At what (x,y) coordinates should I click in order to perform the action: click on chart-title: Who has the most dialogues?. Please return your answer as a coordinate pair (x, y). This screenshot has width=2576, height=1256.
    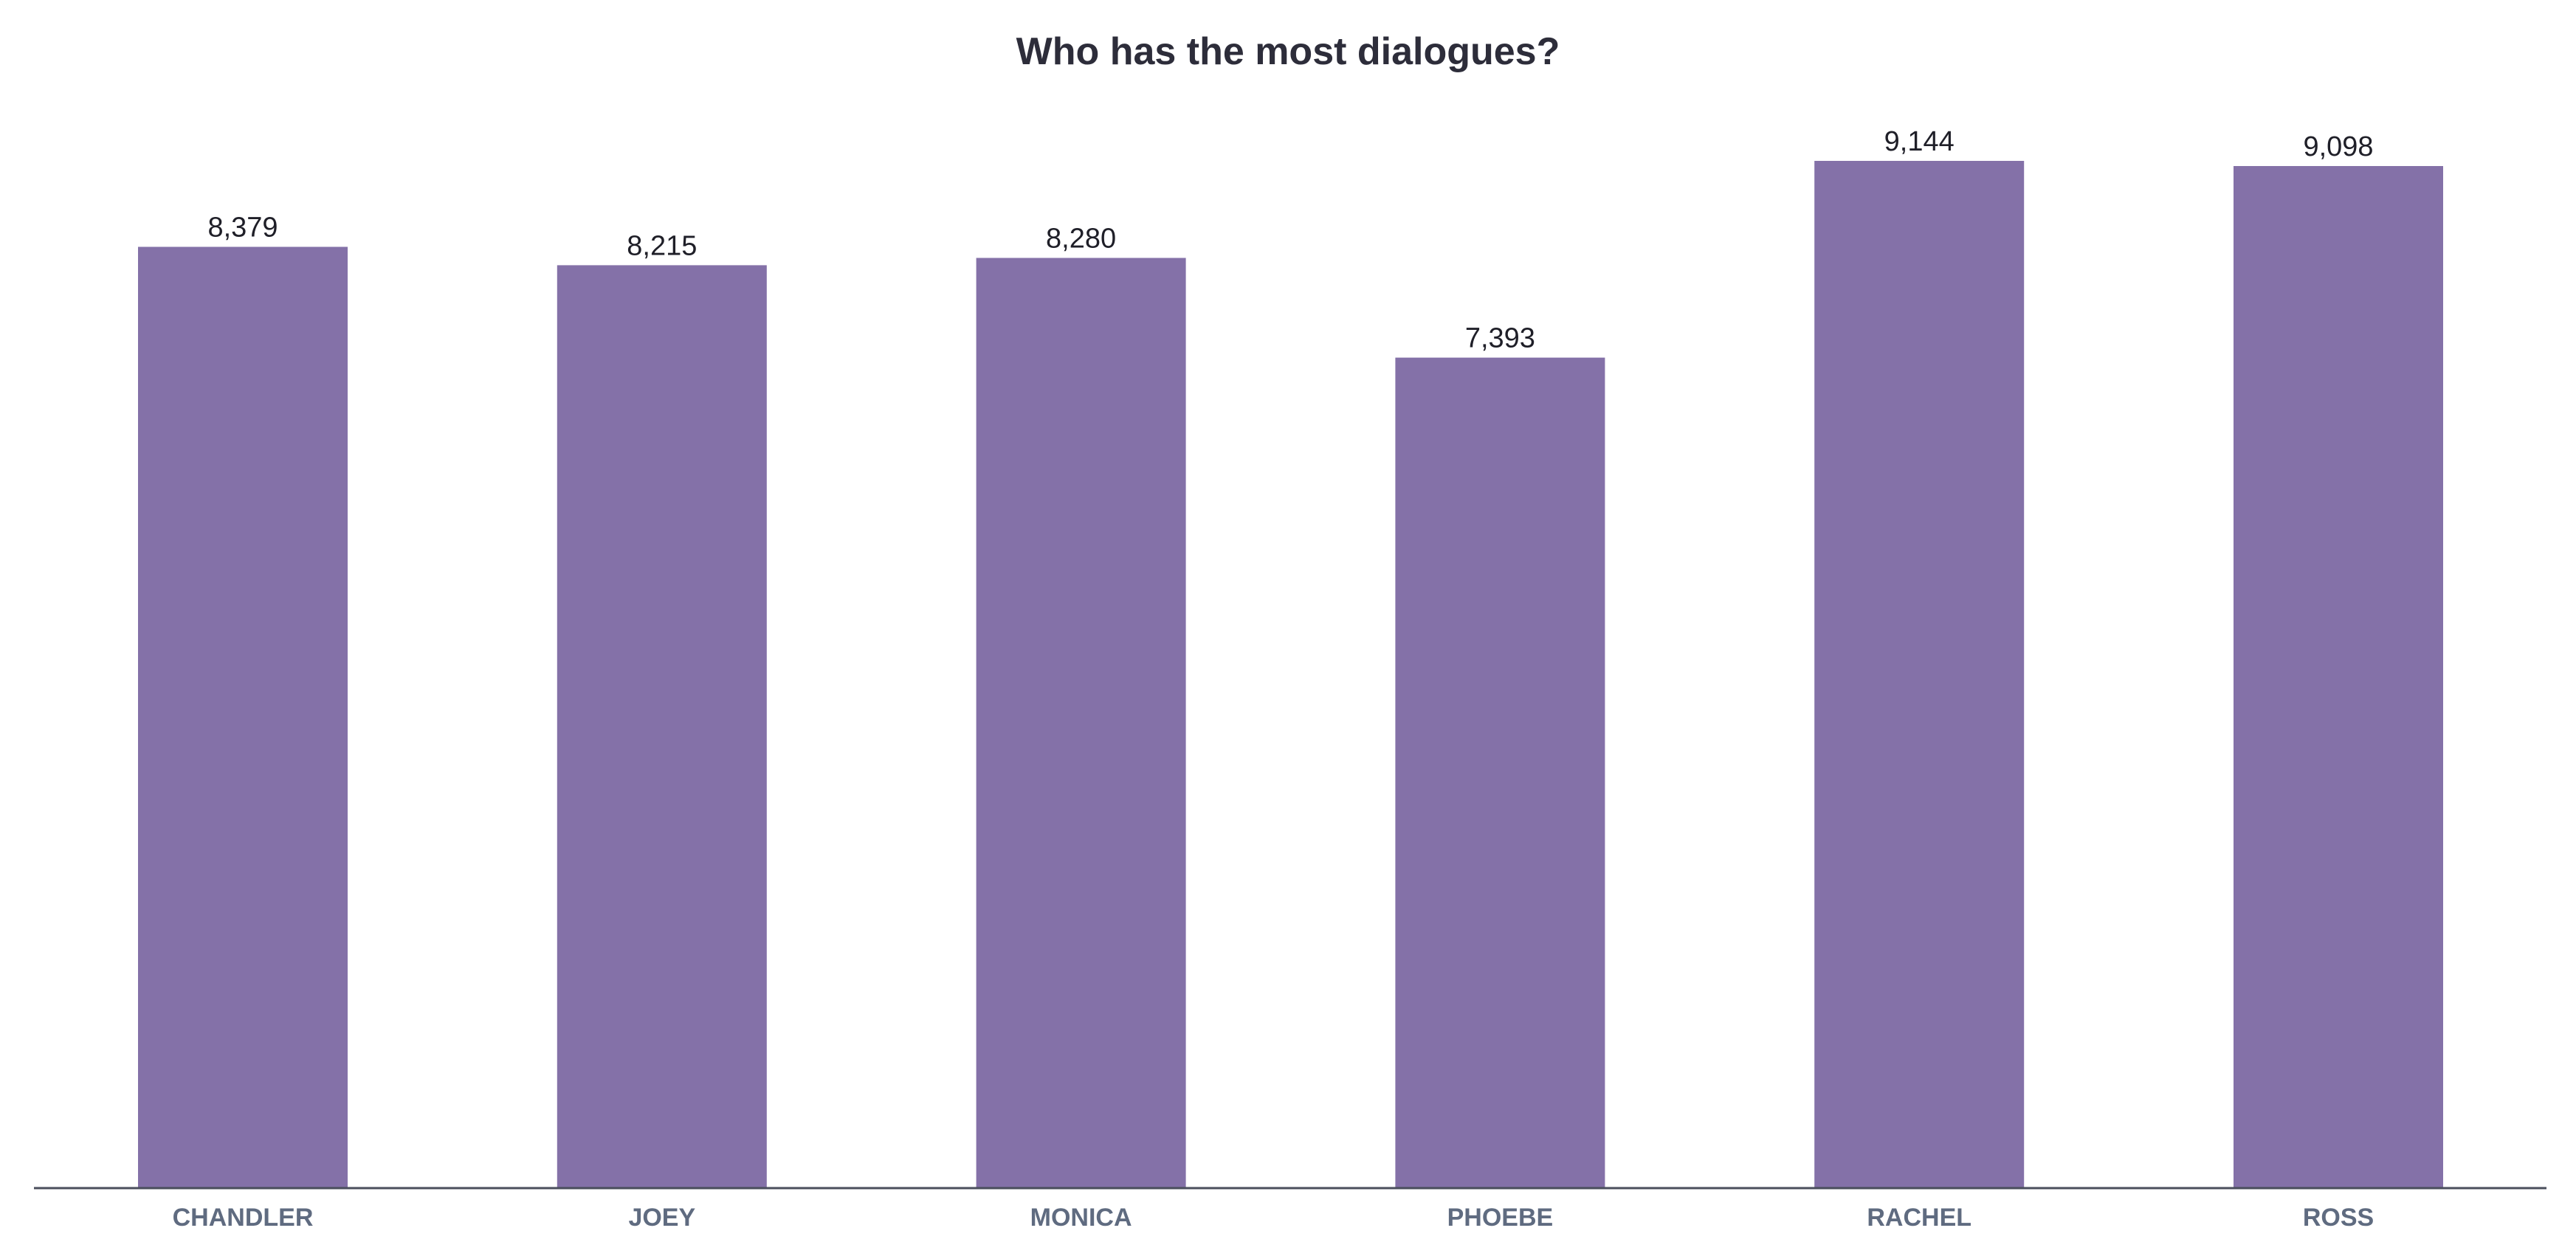
    Looking at the image, I should click on (1288, 51).